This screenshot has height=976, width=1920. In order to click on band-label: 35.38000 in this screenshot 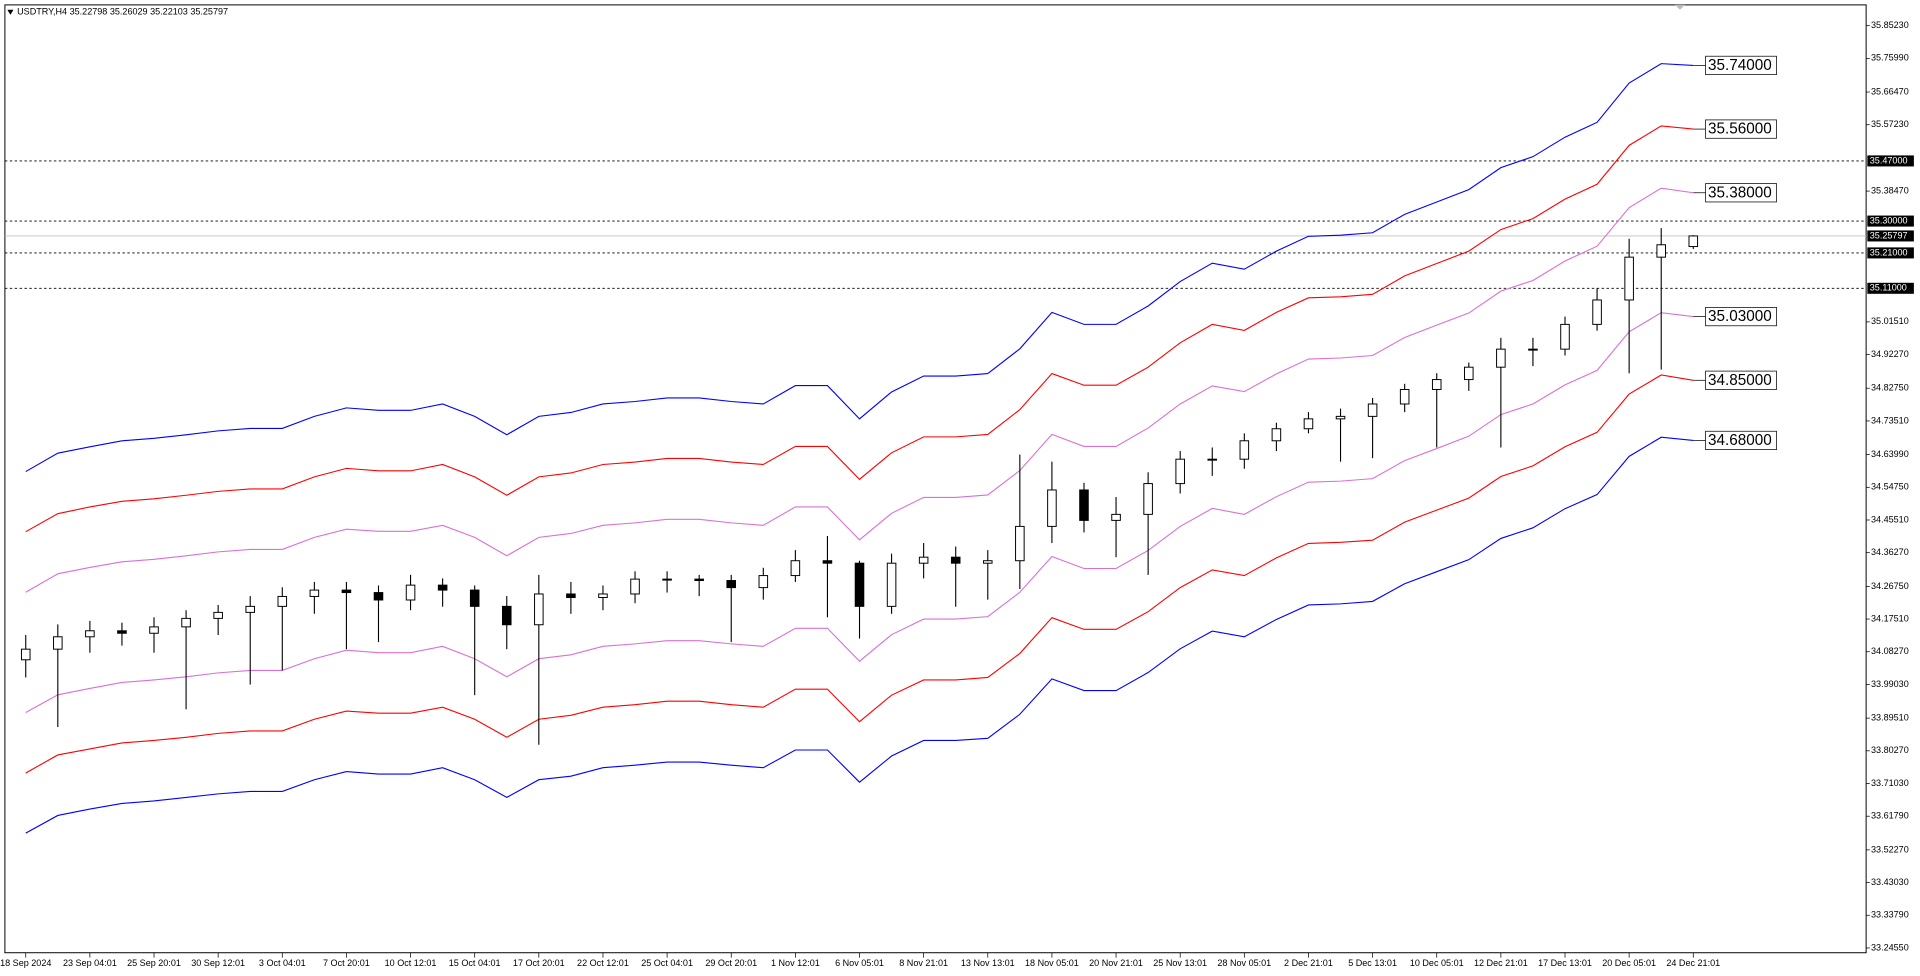, I will do `click(1740, 192)`.